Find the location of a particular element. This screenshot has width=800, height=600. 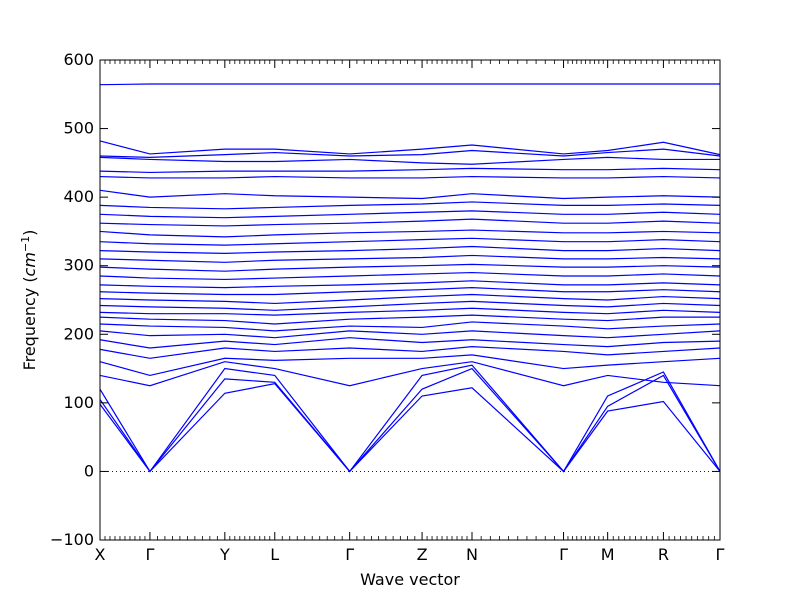

x-tick-label: R is located at coordinates (663, 554).